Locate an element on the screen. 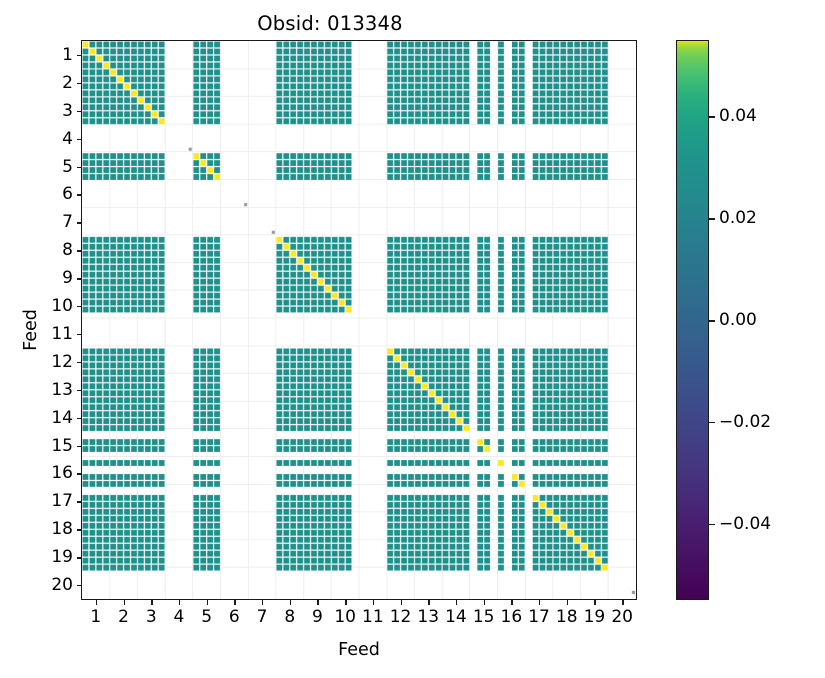  y-tick-label: 13 is located at coordinates (62, 389).